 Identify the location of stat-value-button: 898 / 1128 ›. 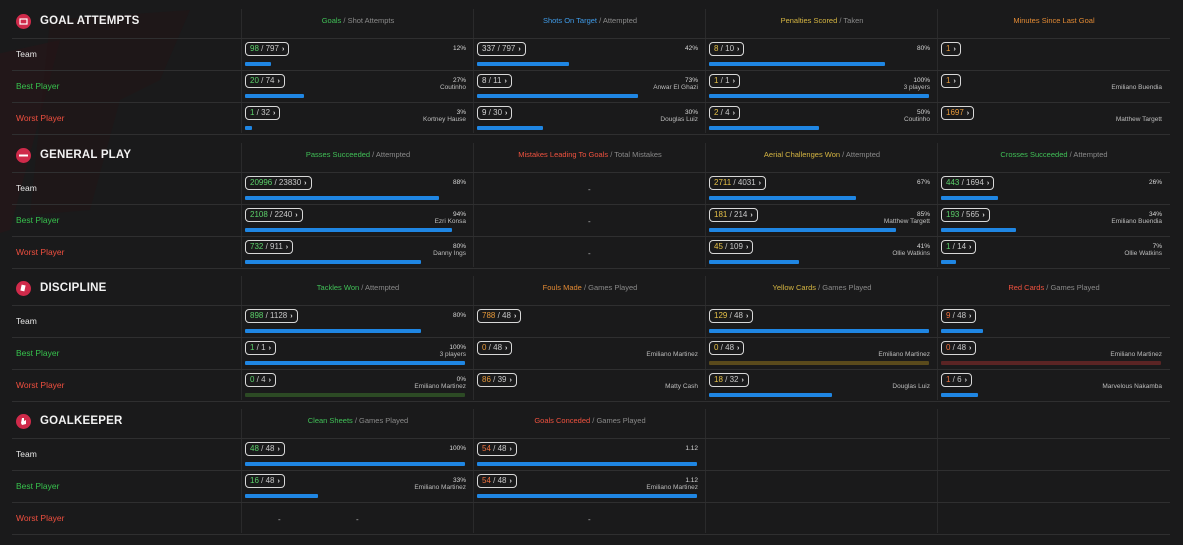
(271, 316).